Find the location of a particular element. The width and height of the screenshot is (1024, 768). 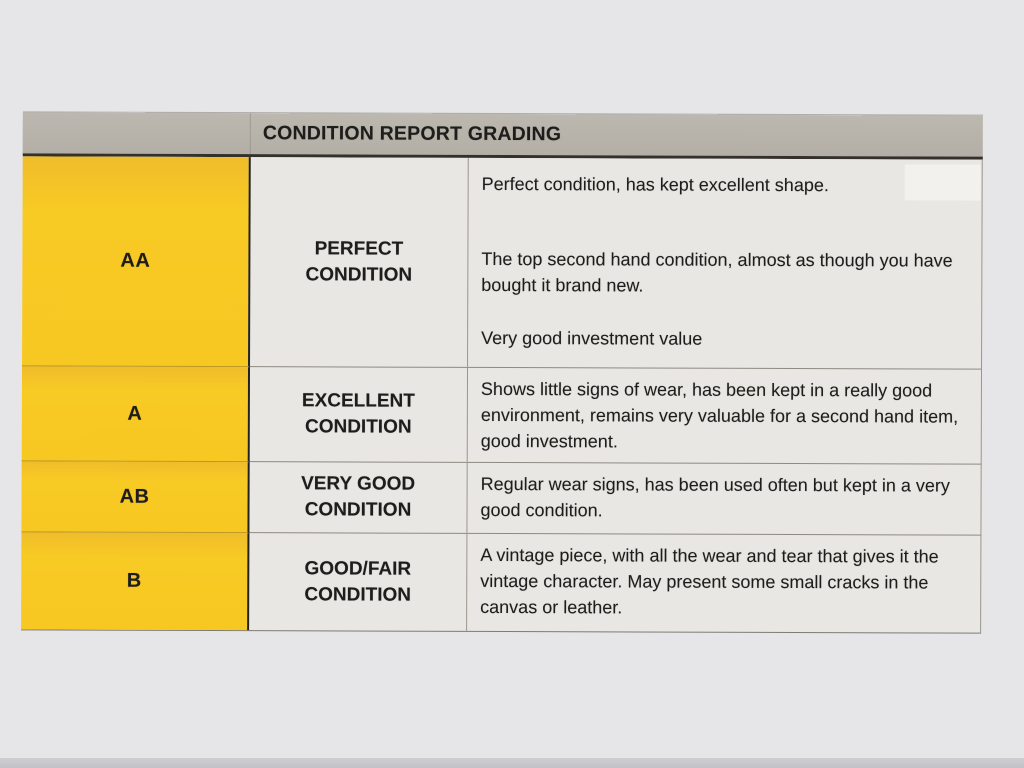

grade-cell: AB is located at coordinates (135, 497).